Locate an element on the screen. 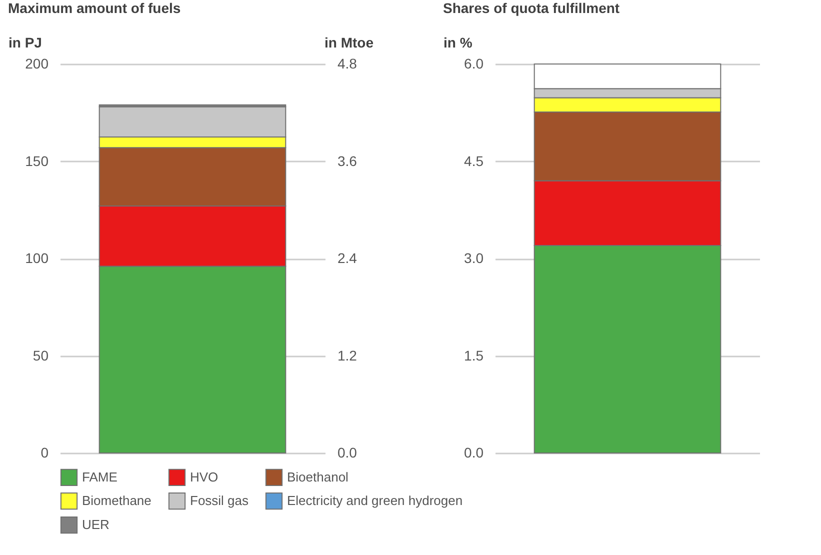 The image size is (821, 555). y-tick-label: 1.5 is located at coordinates (474, 355).